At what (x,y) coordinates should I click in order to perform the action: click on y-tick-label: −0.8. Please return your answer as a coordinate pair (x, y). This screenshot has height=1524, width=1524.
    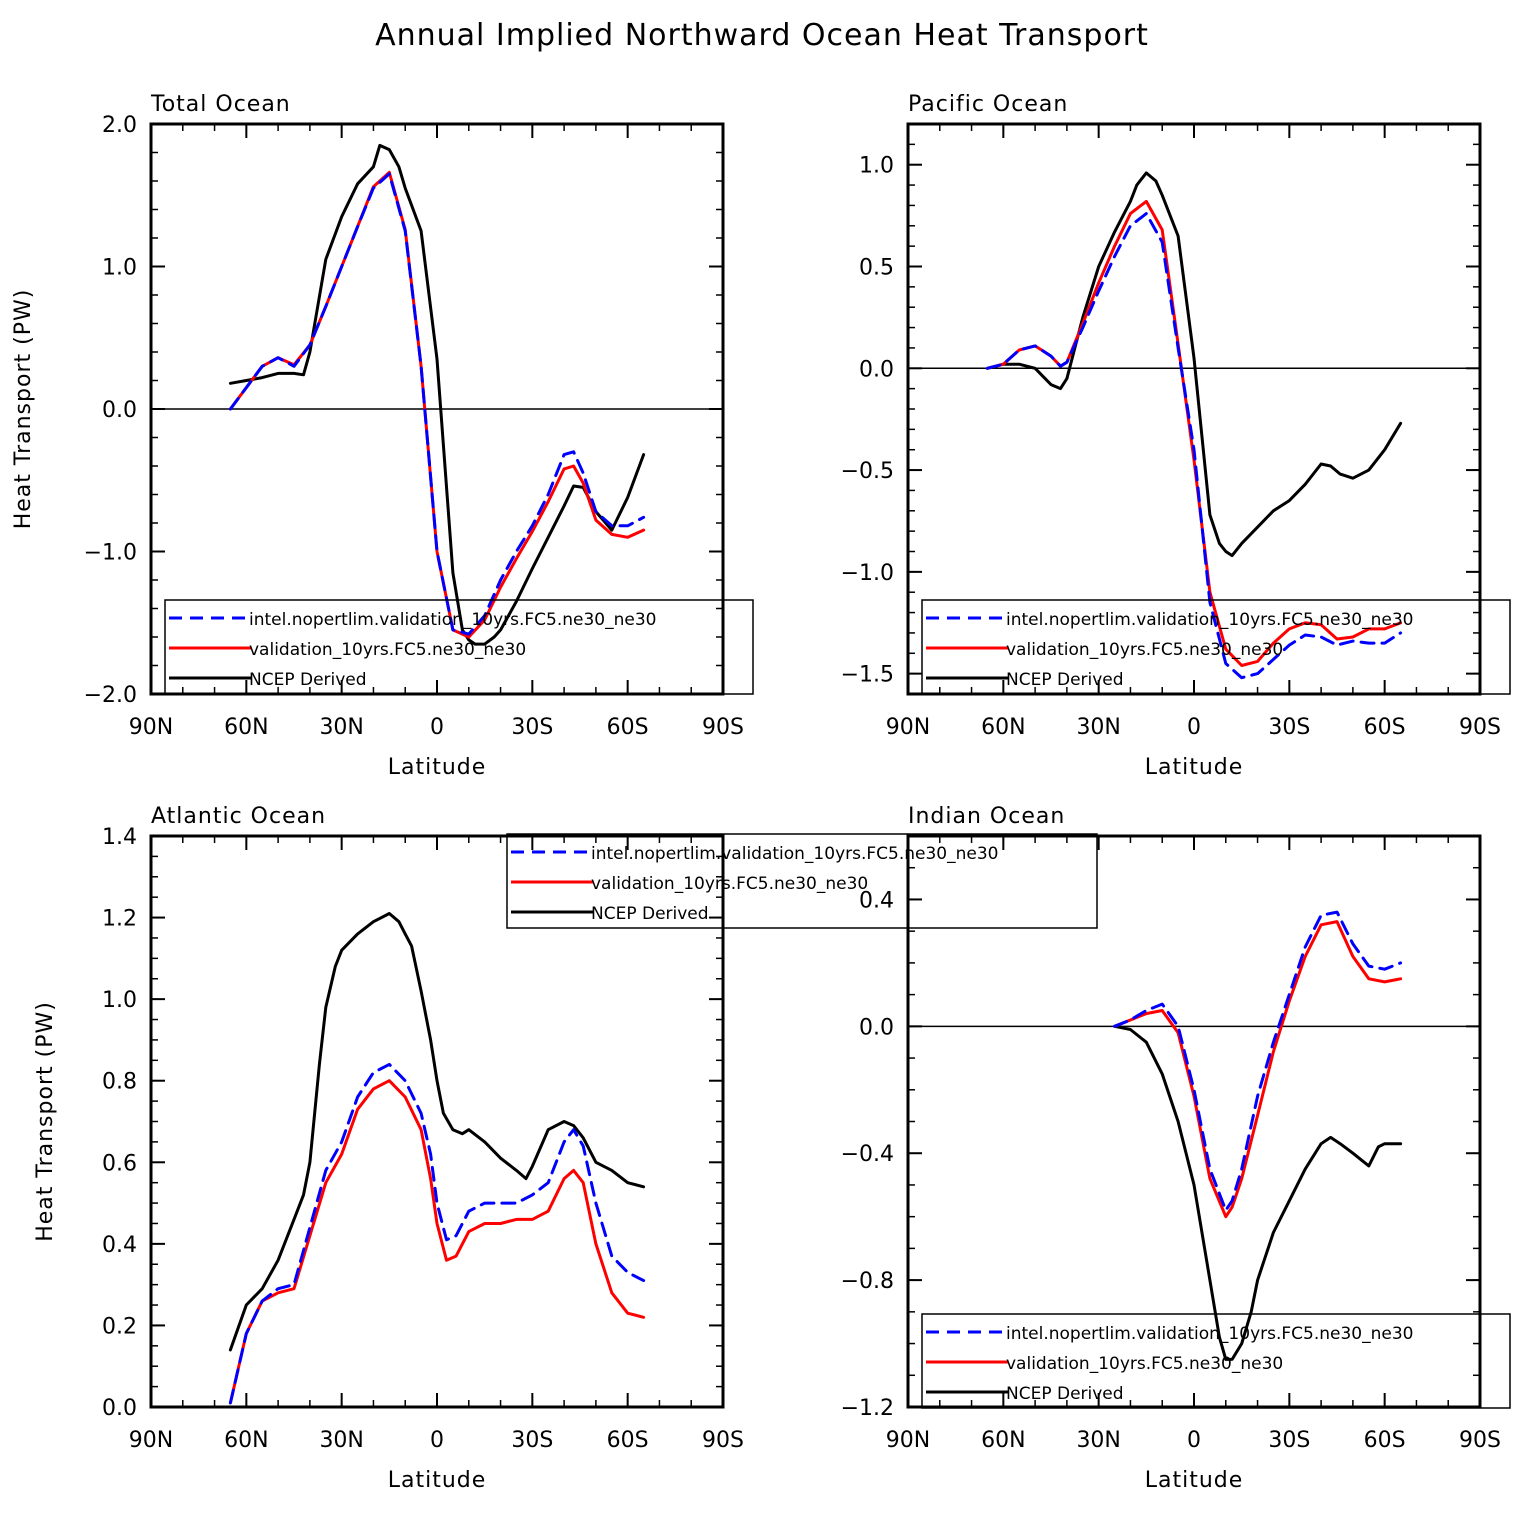
    Looking at the image, I should click on (867, 1281).